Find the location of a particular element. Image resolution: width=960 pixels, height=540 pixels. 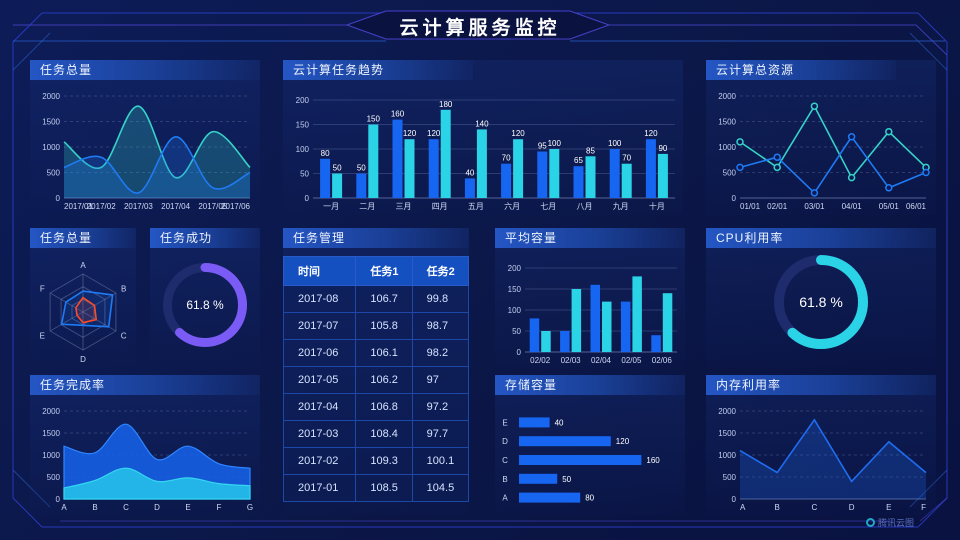

svg-text: G is located at coordinates (250, 507).